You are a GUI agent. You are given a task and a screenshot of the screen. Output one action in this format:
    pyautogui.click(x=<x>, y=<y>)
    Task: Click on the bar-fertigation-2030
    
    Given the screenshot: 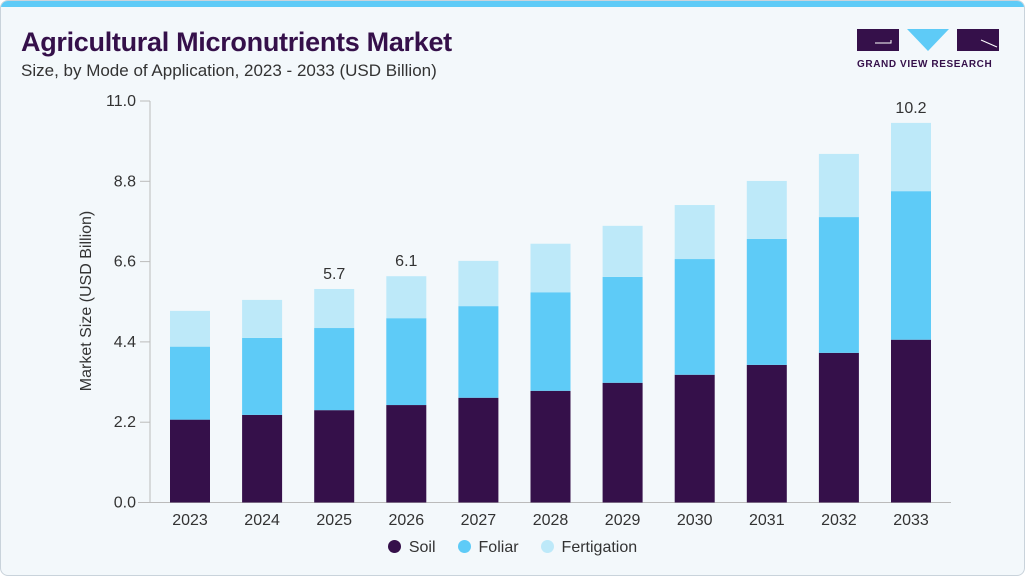 What is the action you would take?
    pyautogui.click(x=694, y=232)
    